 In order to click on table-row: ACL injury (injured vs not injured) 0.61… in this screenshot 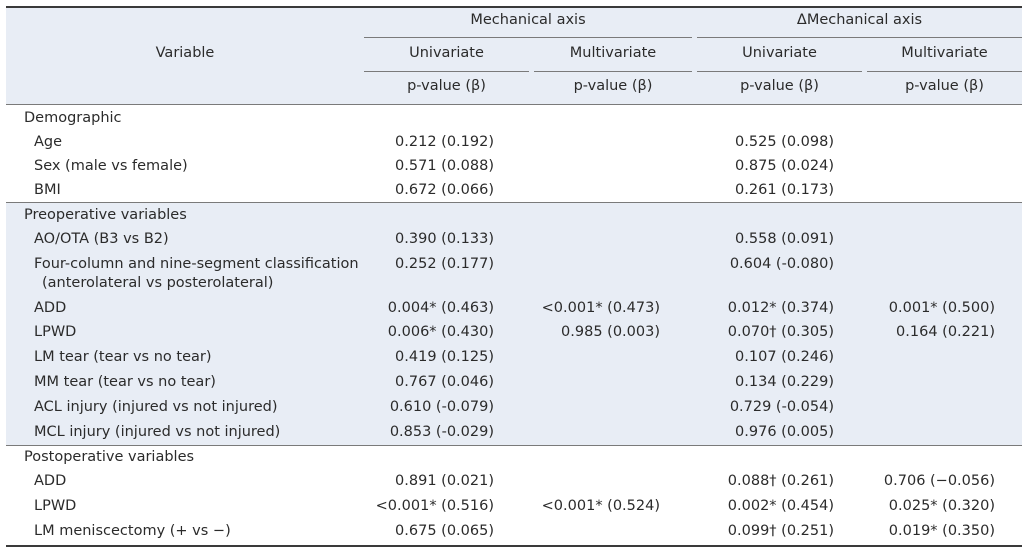, I will do `click(514, 409)`.